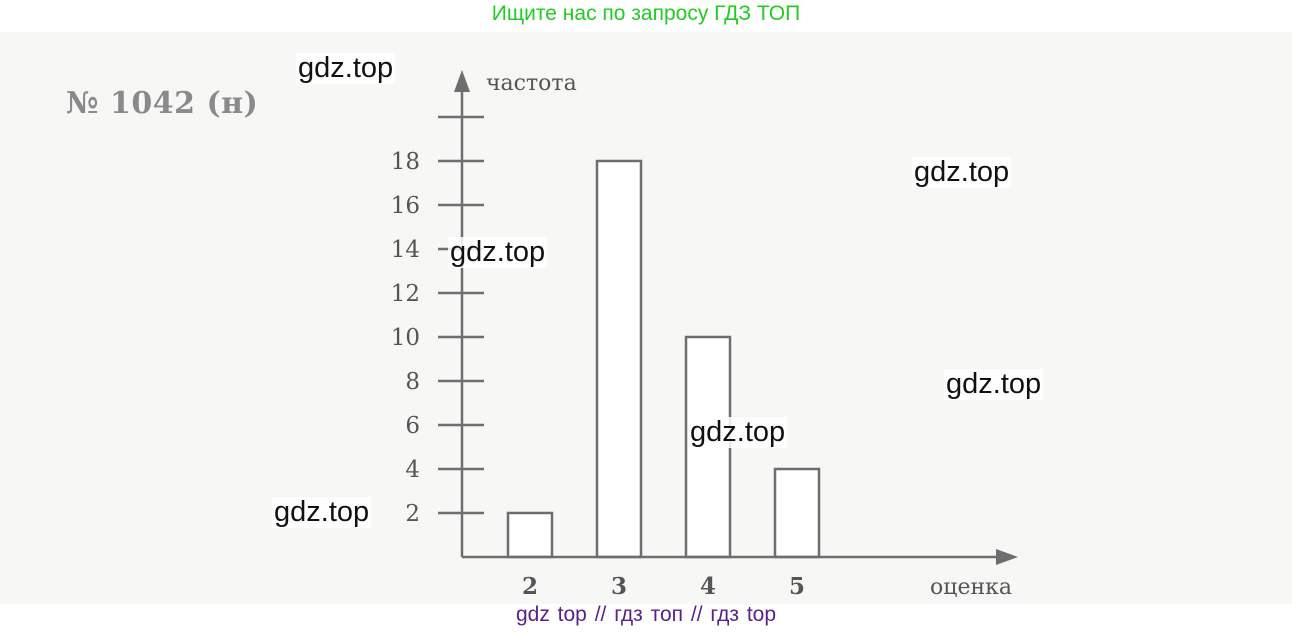 This screenshot has height=634, width=1292. What do you see at coordinates (619, 586) in the screenshot?
I see `x-tick-label-3: 3` at bounding box center [619, 586].